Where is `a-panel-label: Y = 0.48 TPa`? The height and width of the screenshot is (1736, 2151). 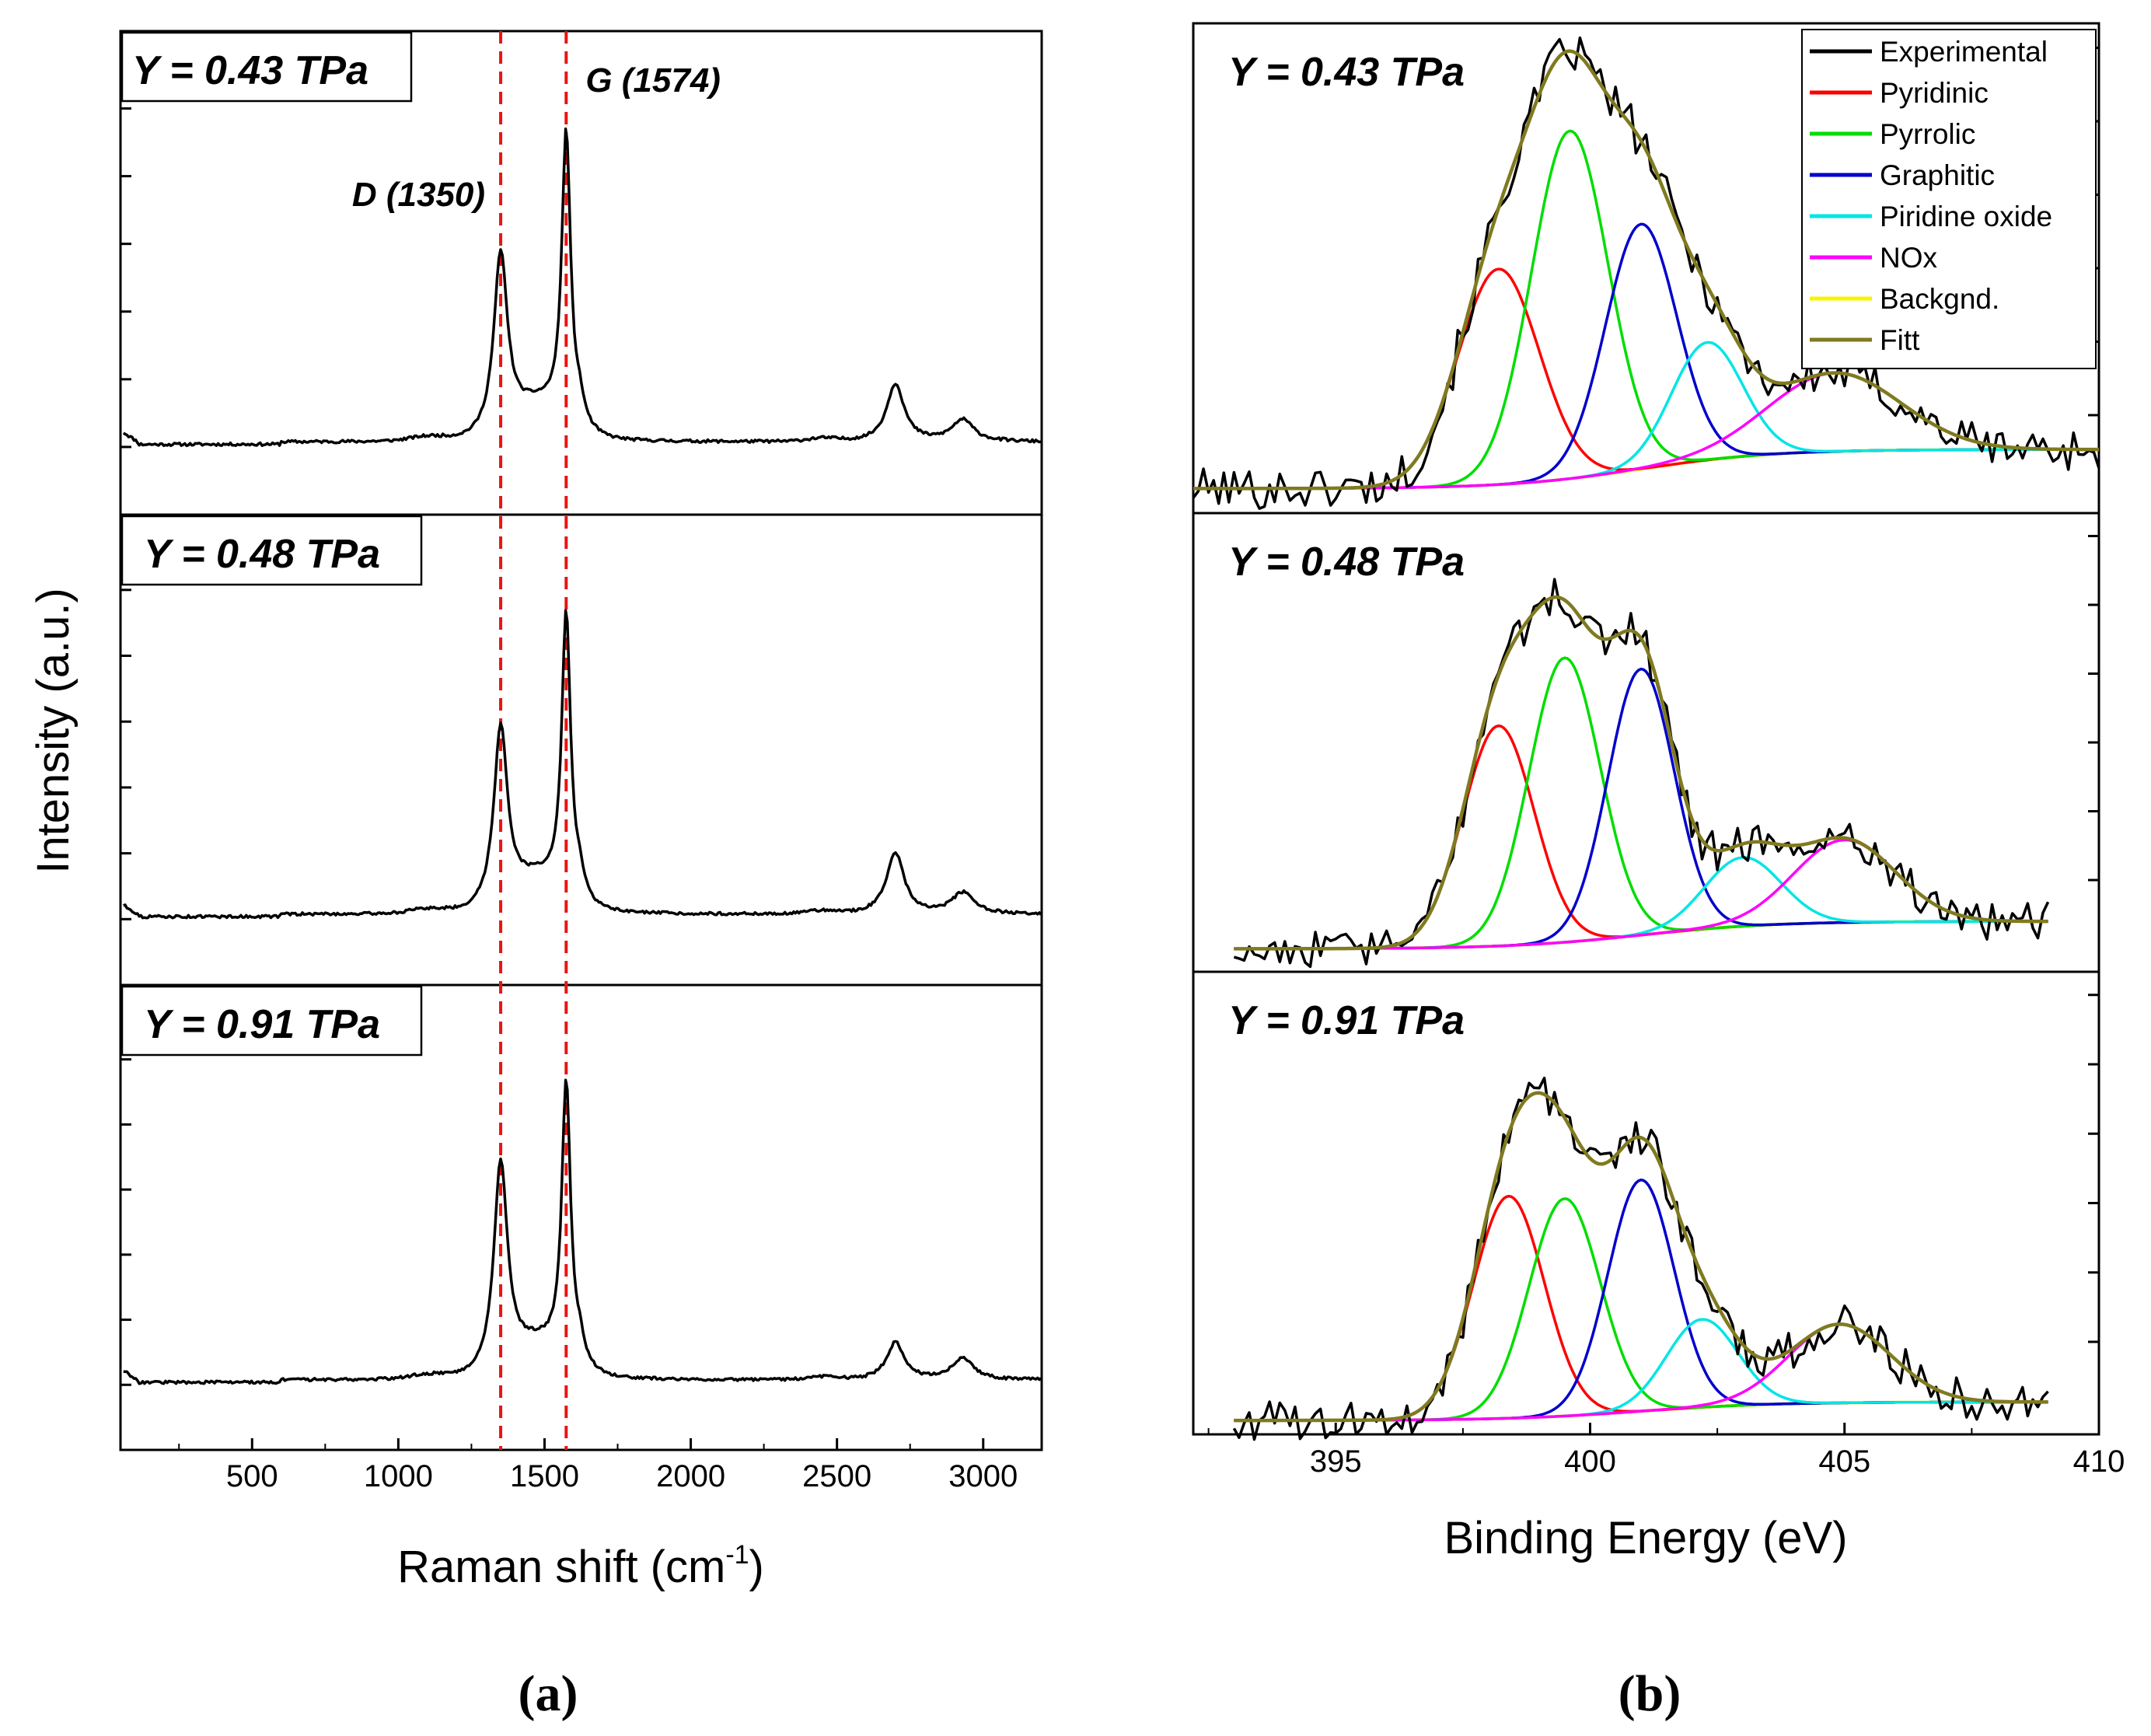
a-panel-label: Y = 0.48 TPa is located at coordinates (262, 554).